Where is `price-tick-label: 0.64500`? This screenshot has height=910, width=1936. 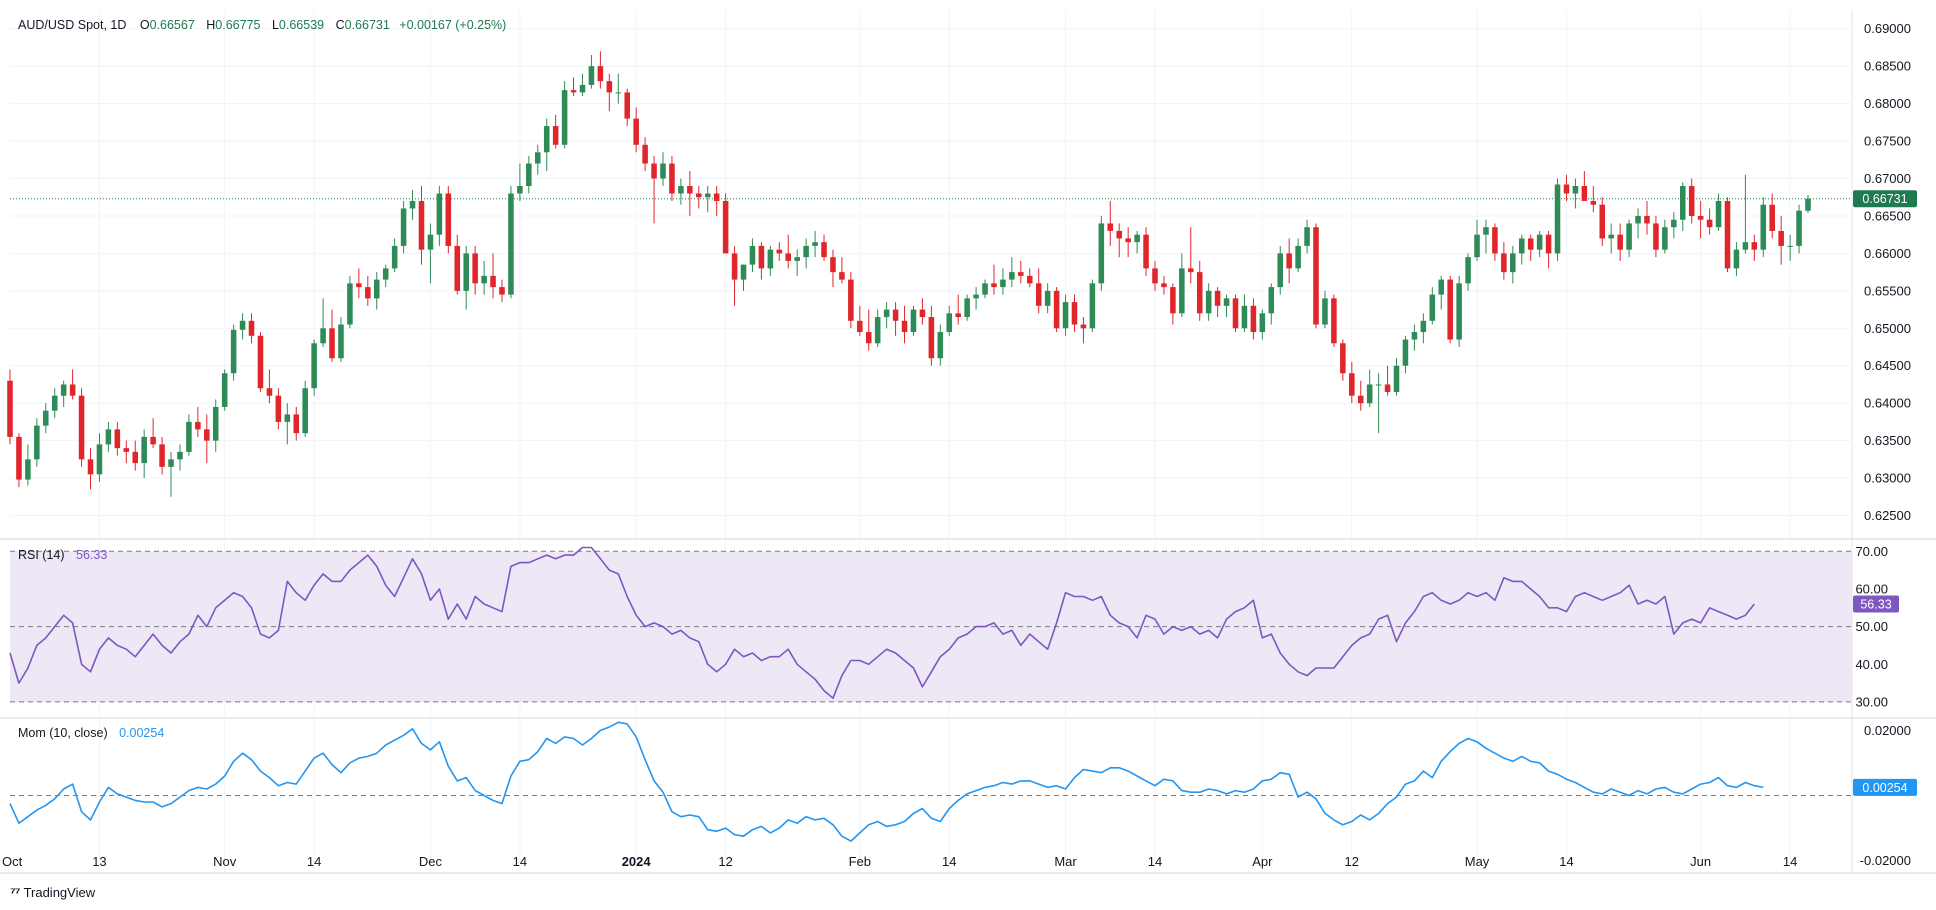 price-tick-label: 0.64500 is located at coordinates (1887, 365).